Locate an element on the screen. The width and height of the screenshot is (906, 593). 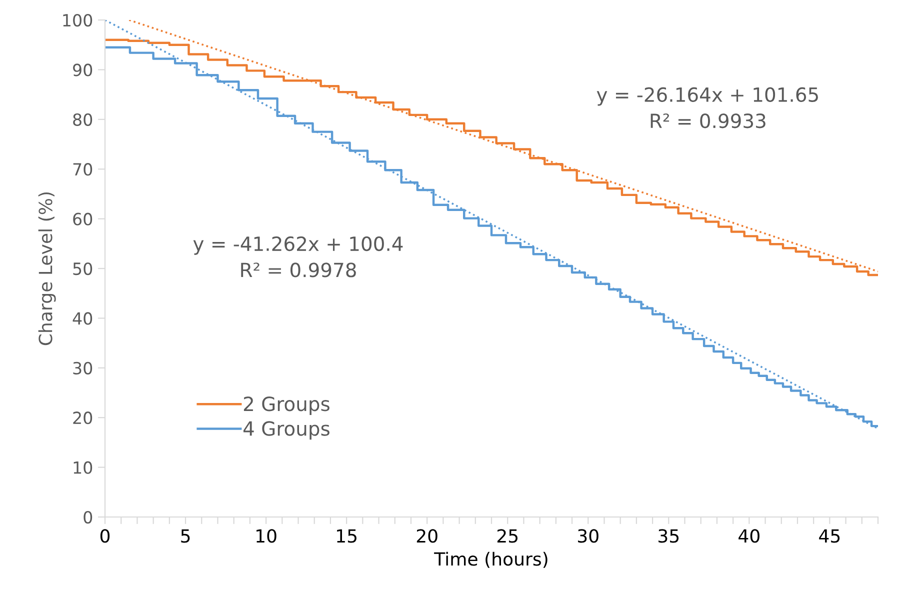
y-tick-label: 10 is located at coordinates (83, 467).